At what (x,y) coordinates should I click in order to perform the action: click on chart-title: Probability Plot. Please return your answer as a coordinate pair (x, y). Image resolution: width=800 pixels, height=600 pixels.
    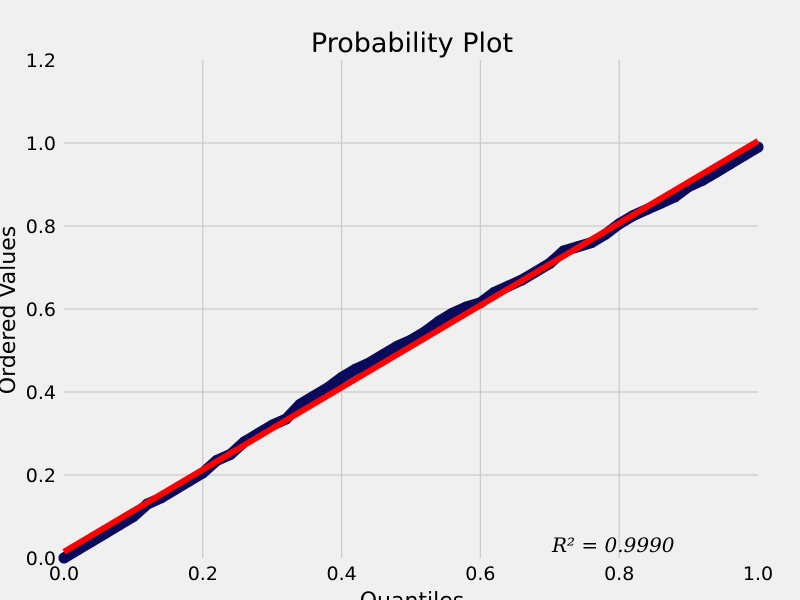
    Looking at the image, I should click on (412, 43).